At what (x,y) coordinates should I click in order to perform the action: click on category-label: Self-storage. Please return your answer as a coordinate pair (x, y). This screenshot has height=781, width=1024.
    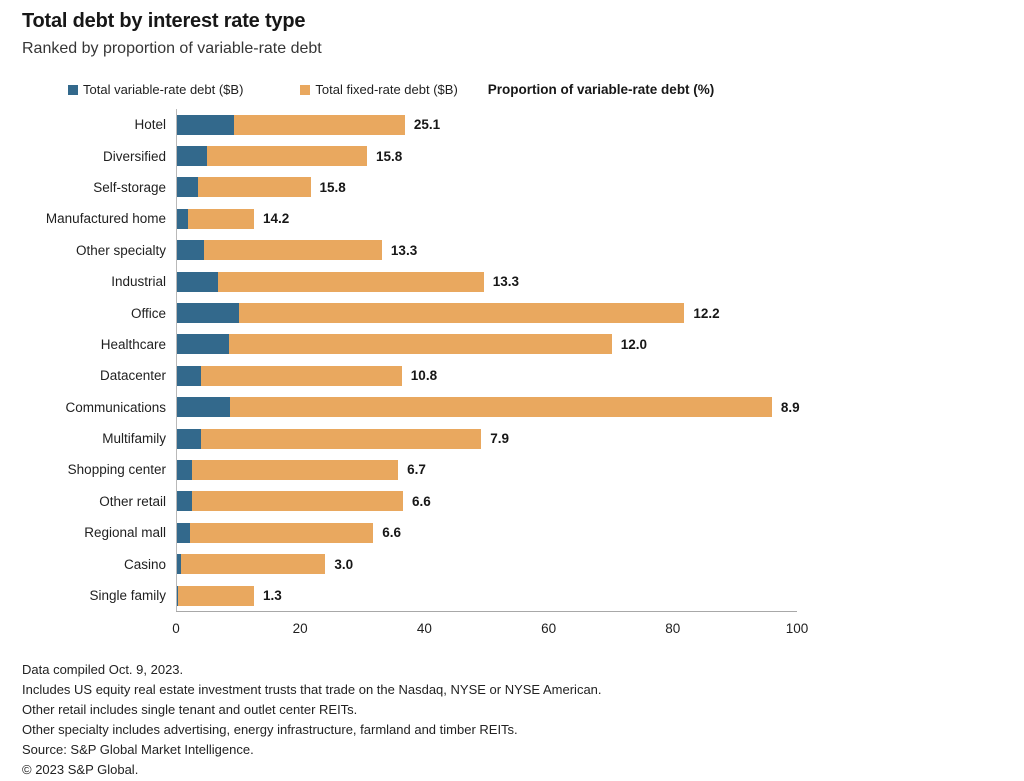
    Looking at the image, I should click on (129, 187).